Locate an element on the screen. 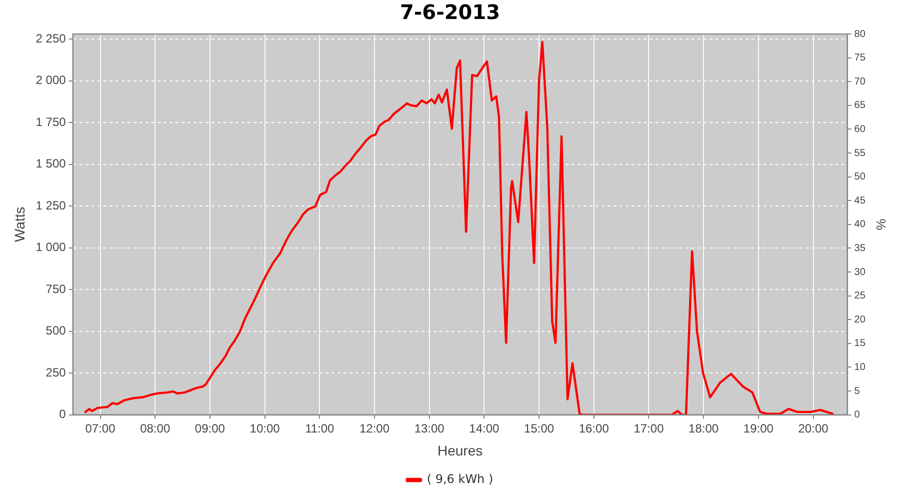  x-tick-label: 13:00 is located at coordinates (429, 428).